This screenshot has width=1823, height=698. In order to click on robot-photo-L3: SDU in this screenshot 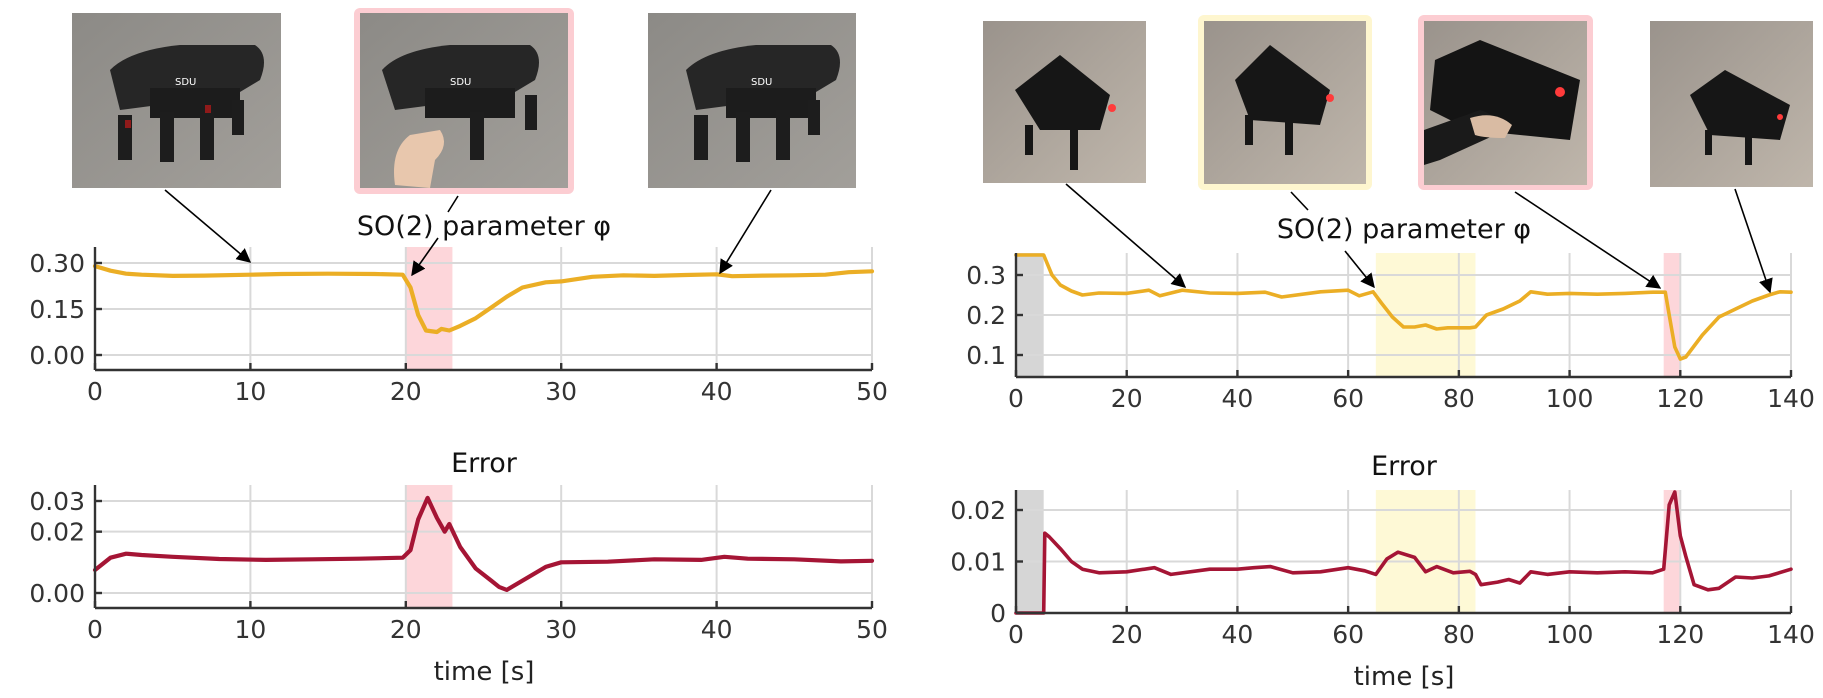, I will do `click(752, 100)`.